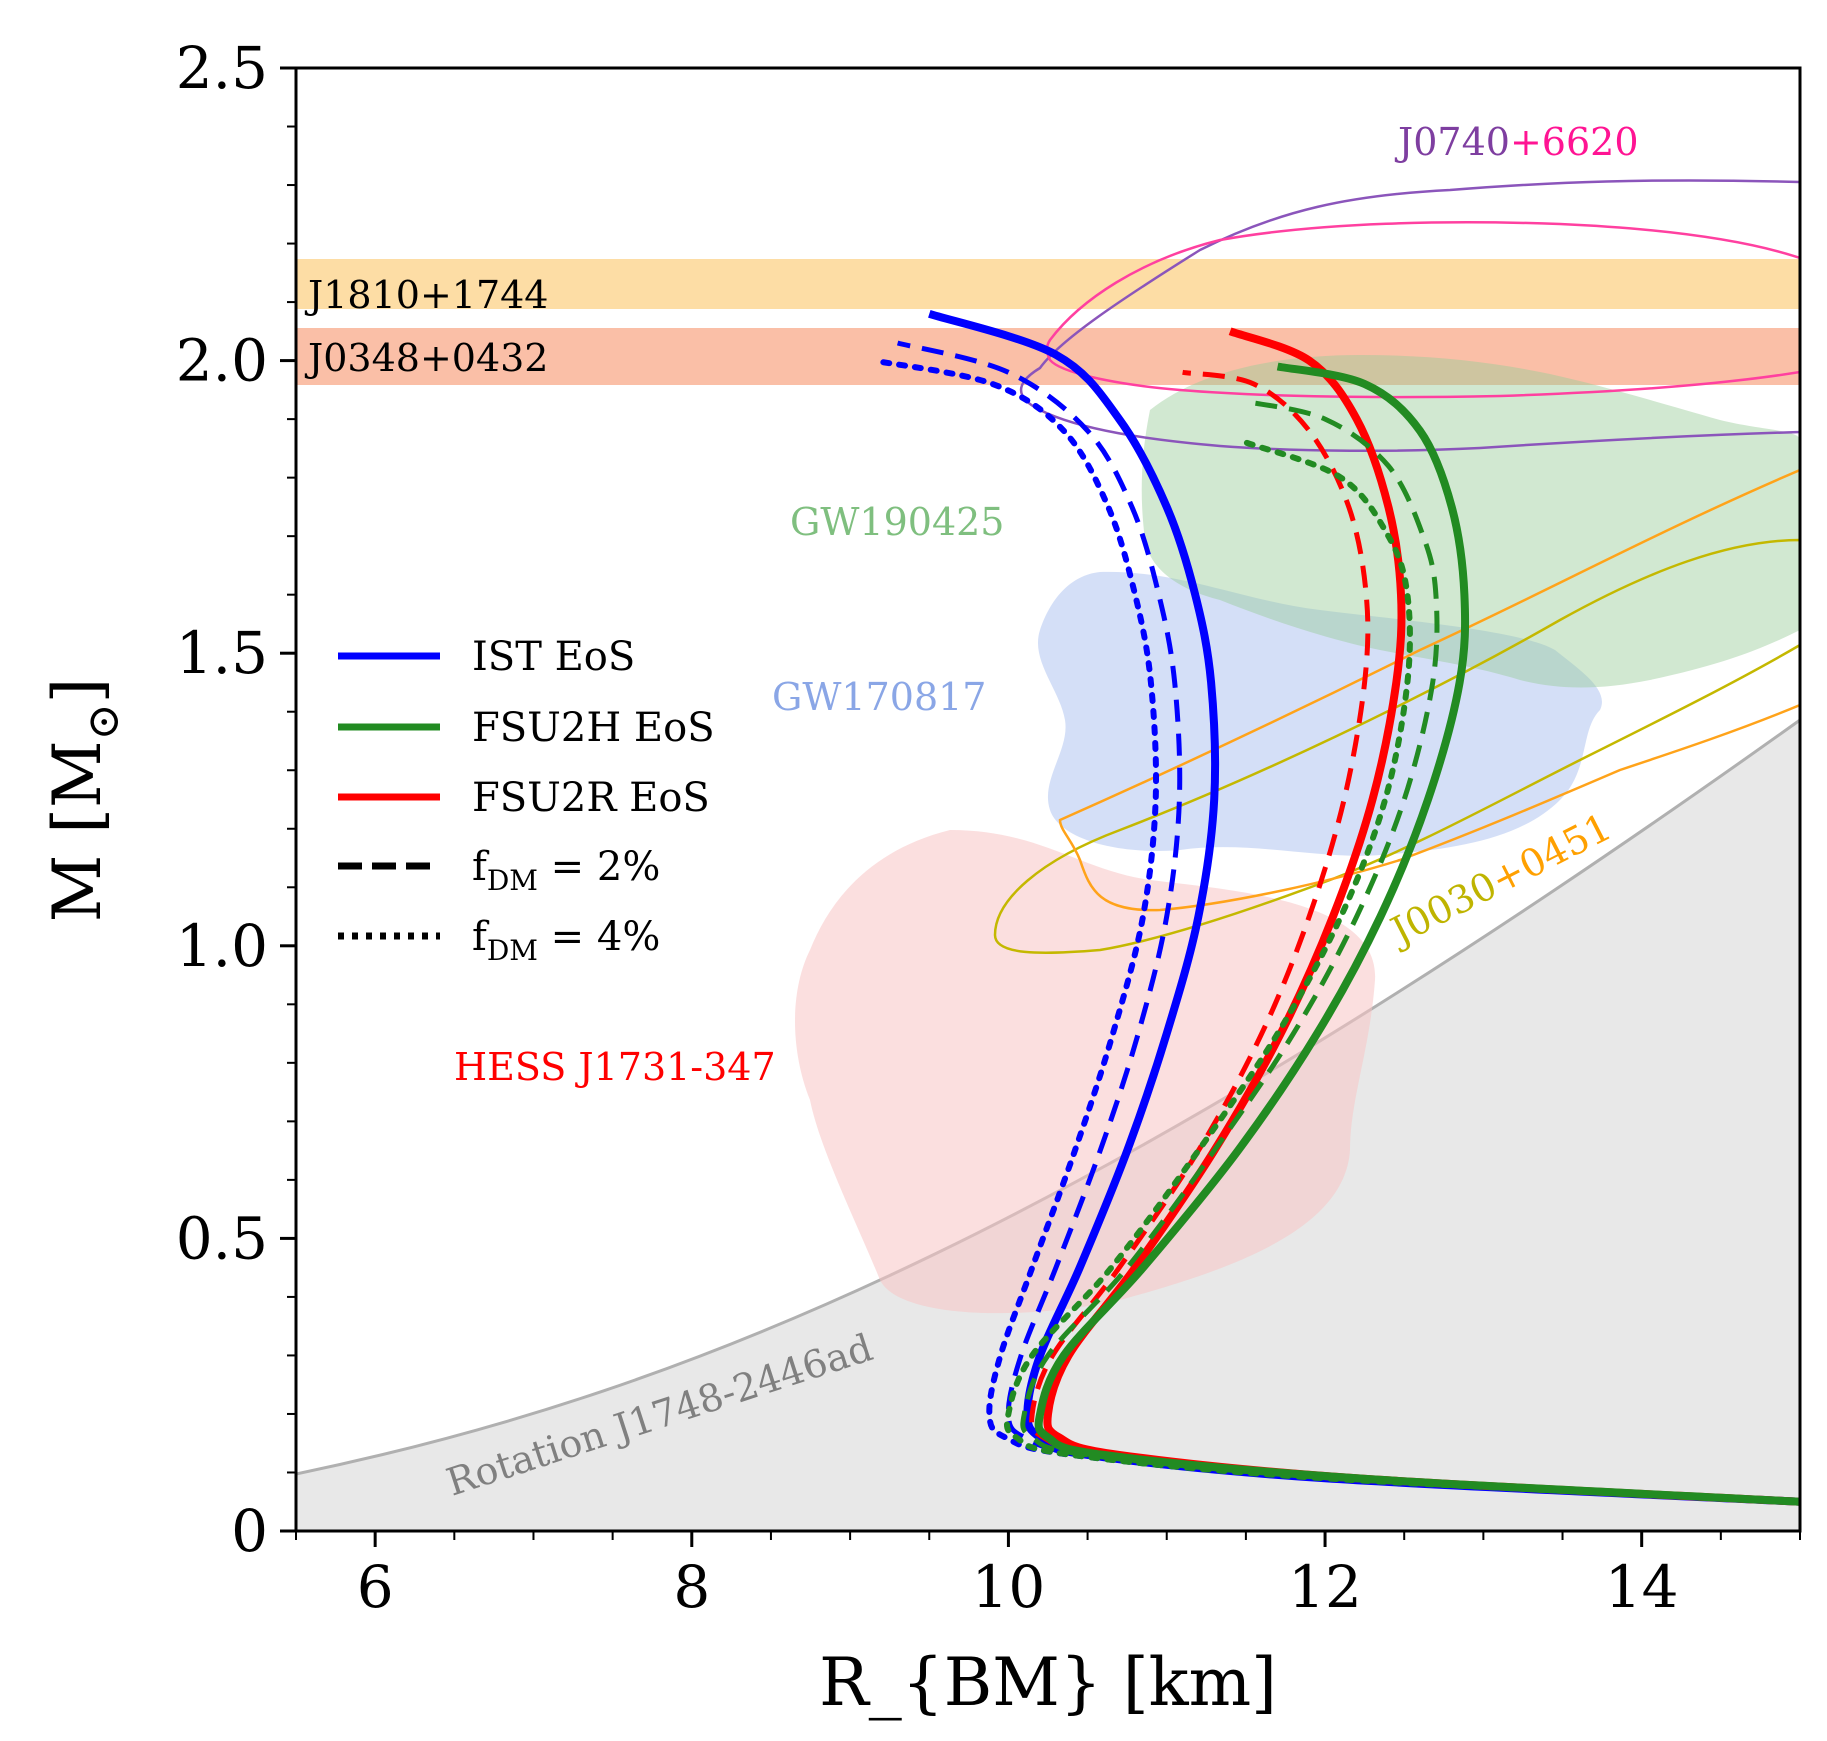  I want to click on legend-label-fdm4-sub: DM, so click(512, 950).